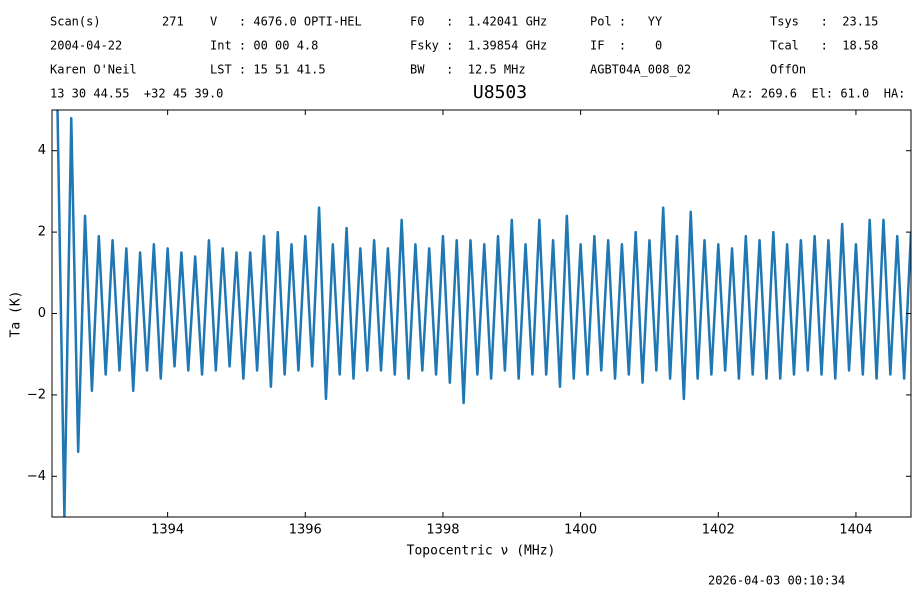 This screenshot has height=591, width=921. Describe the element at coordinates (481, 551) in the screenshot. I see `x-axis-label: Topocentric ν (MHz)` at that location.